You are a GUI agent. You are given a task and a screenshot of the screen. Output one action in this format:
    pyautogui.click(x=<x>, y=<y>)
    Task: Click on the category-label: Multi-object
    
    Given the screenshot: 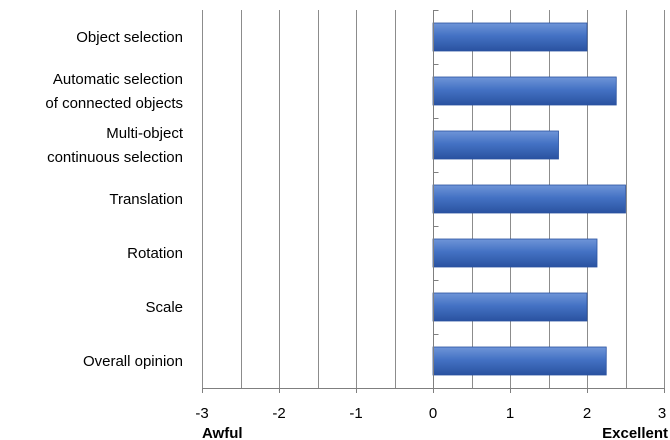 What is the action you would take?
    pyautogui.click(x=145, y=133)
    